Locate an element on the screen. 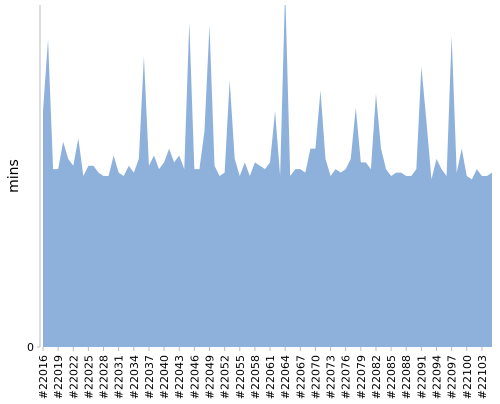 Image resolution: width=500 pixels, height=404 pixels. x-tick-label: #22058 is located at coordinates (255, 377).